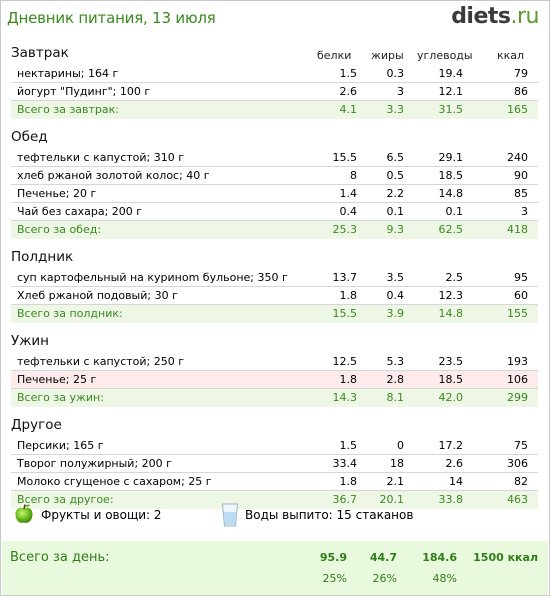 This screenshot has width=550, height=596. I want to click on meal-total-label: Всего за завтрак:, so click(68, 109).